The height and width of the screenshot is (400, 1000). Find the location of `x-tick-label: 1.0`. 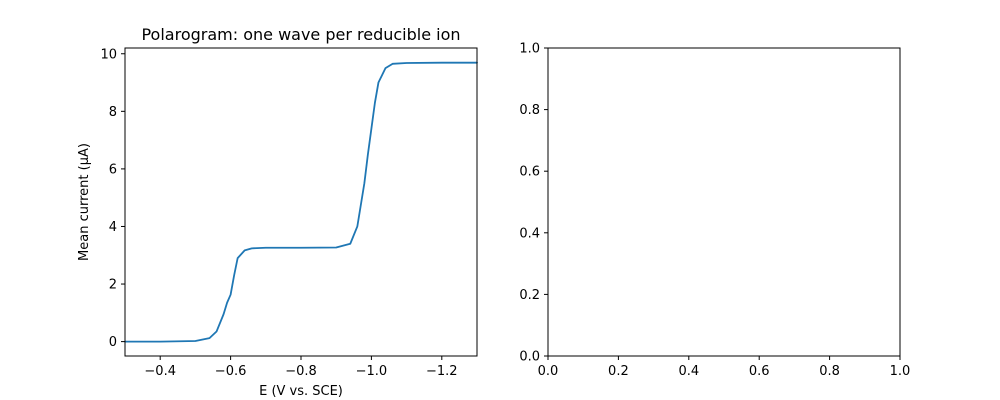

x-tick-label: 1.0 is located at coordinates (900, 371).